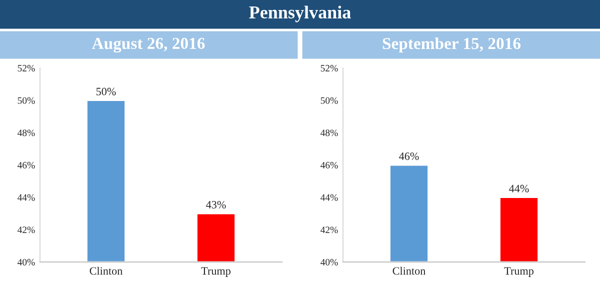 The height and width of the screenshot is (283, 600). What do you see at coordinates (519, 188) in the screenshot?
I see `data-label: 44%` at bounding box center [519, 188].